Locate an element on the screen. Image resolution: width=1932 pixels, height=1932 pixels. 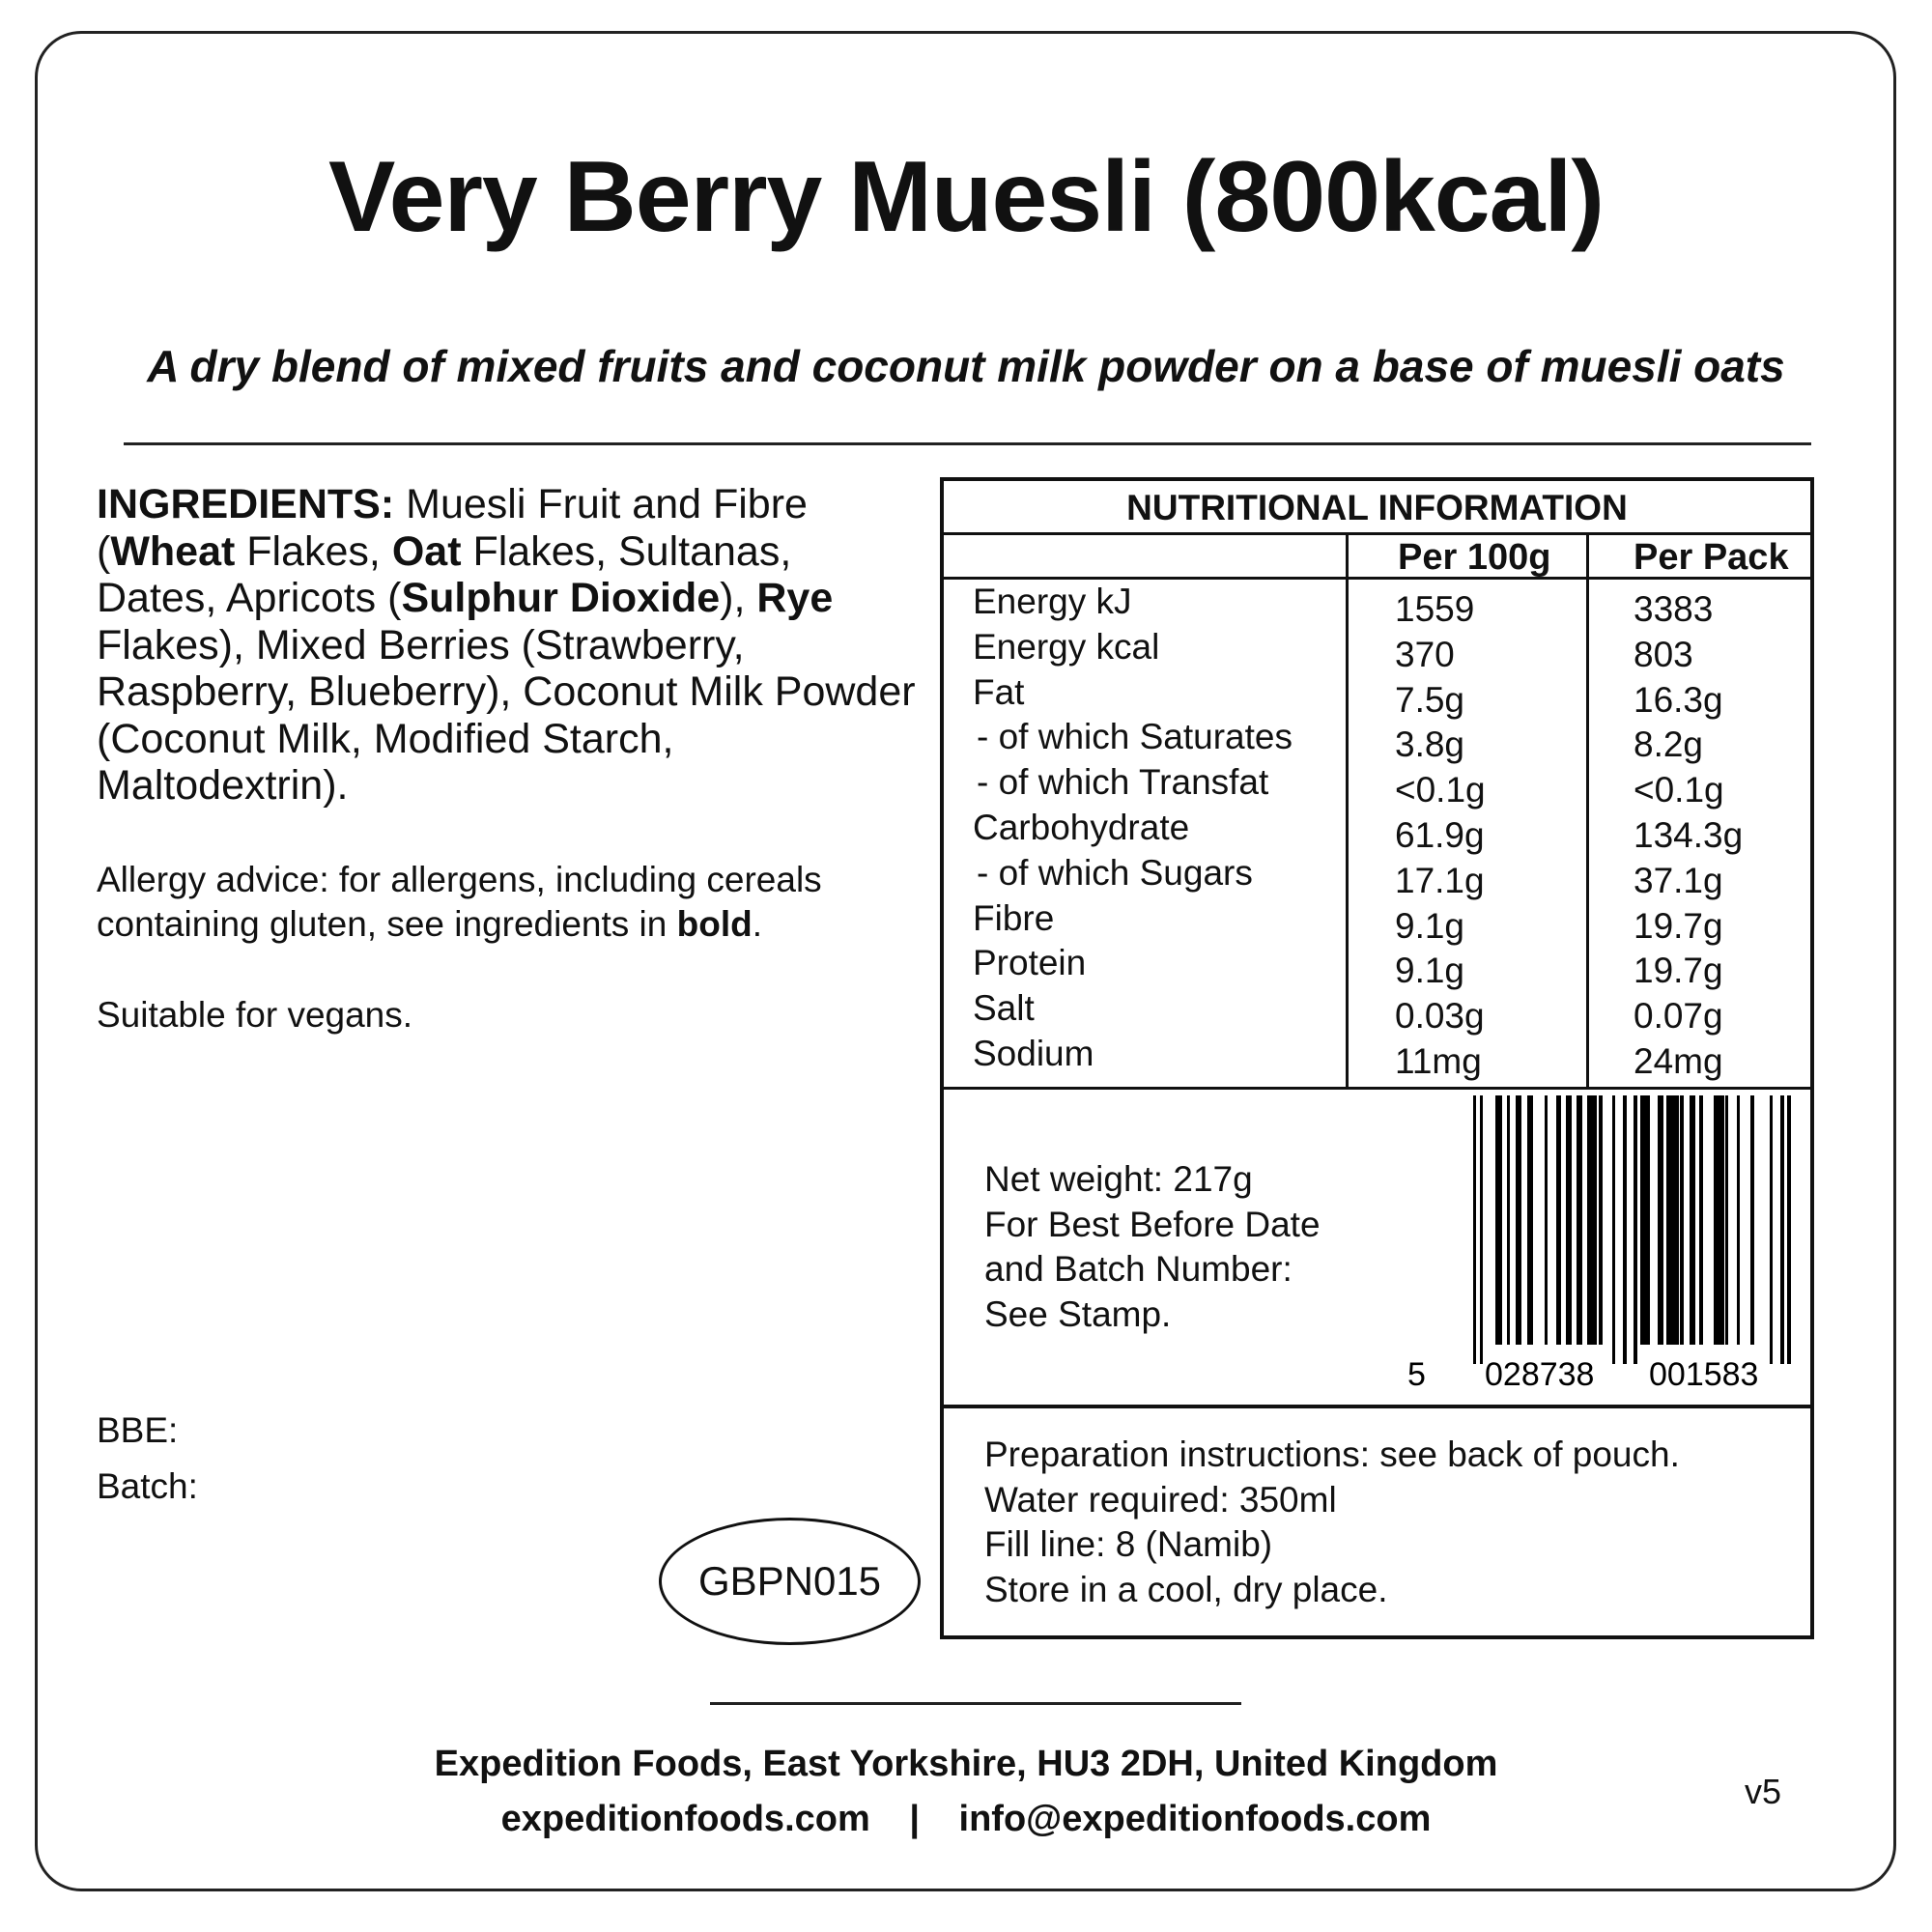
allergen-ingredient: Sulphur Dioxide is located at coordinates (561, 598).